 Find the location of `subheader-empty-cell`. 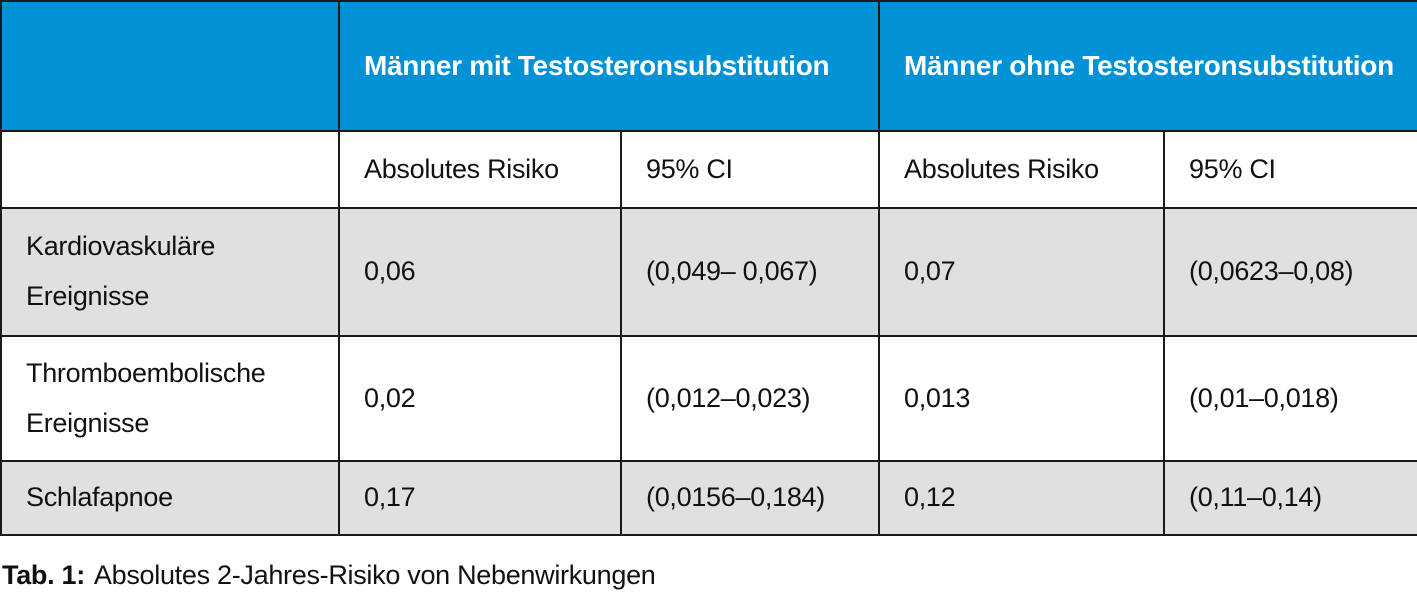

subheader-empty-cell is located at coordinates (170, 169).